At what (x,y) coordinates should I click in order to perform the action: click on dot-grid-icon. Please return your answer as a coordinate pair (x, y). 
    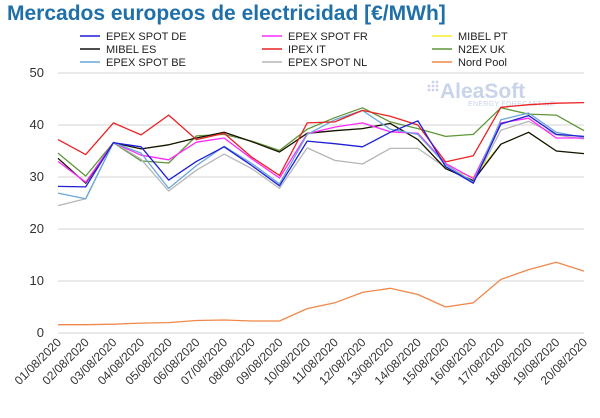
    Looking at the image, I should click on (433, 86).